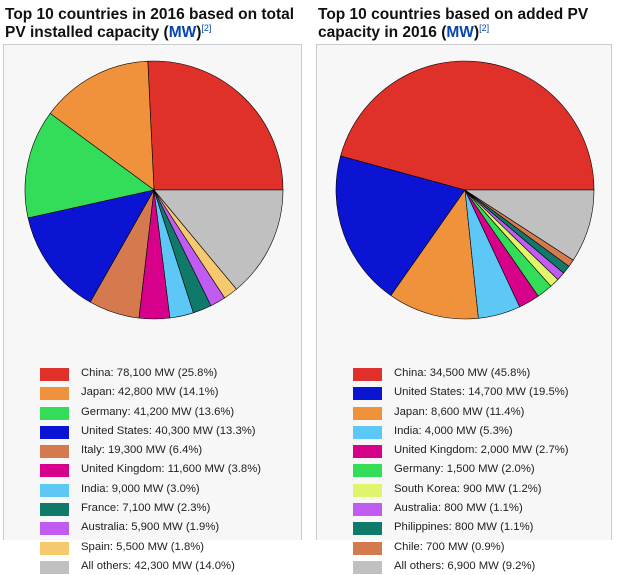 Image resolution: width=617 pixels, height=575 pixels. I want to click on legend-label: Philippines: 800 MW (1.1%), so click(464, 527).